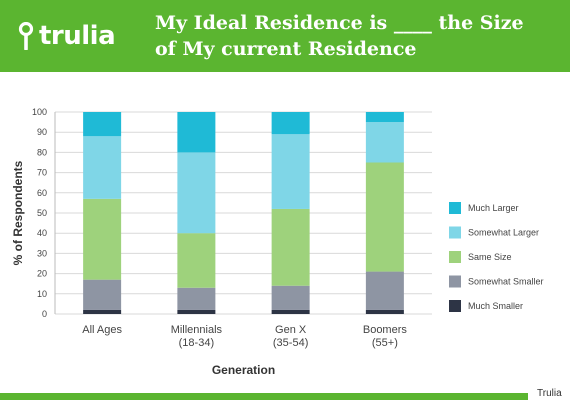 This screenshot has height=404, width=570. I want to click on x-tick-label: Gen X, so click(291, 330).